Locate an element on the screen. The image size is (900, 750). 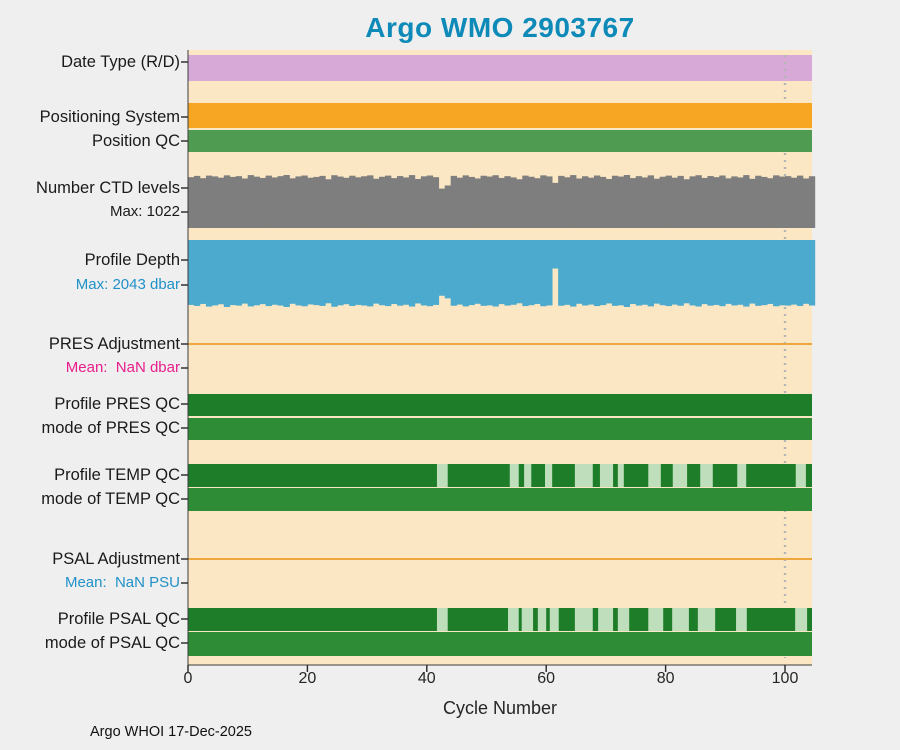
chart-title: Argo WMO 2903767 is located at coordinates (500, 27).